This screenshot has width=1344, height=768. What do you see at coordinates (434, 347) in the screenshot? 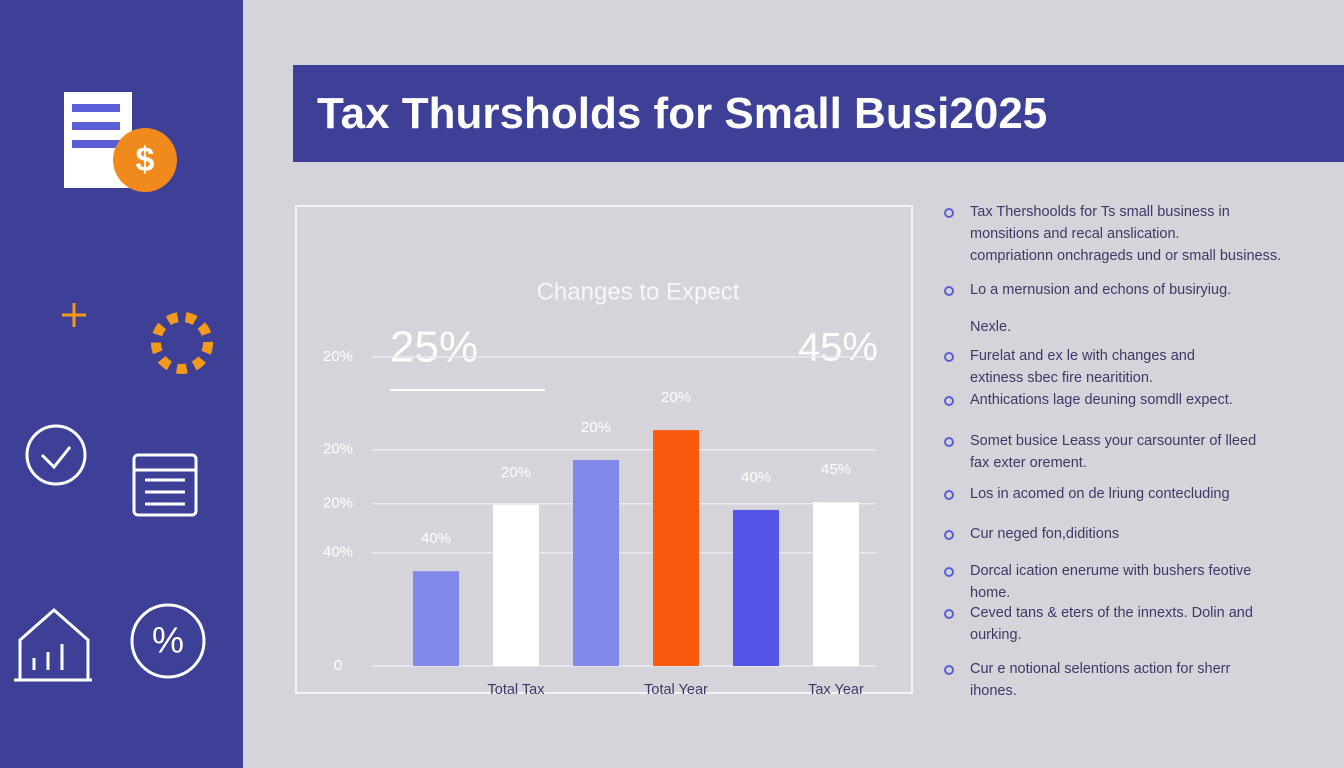
I see `highlight: 25%` at bounding box center [434, 347].